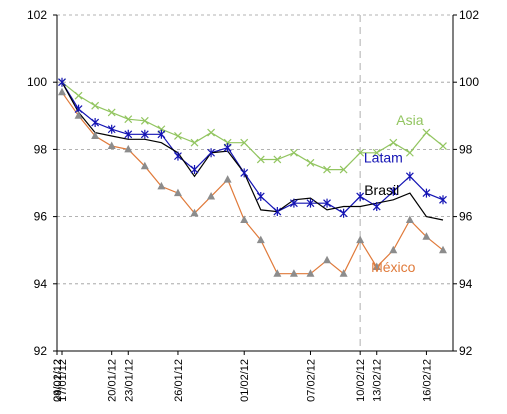  Describe the element at coordinates (393, 267) in the screenshot. I see `series-label-mxico: México` at that location.